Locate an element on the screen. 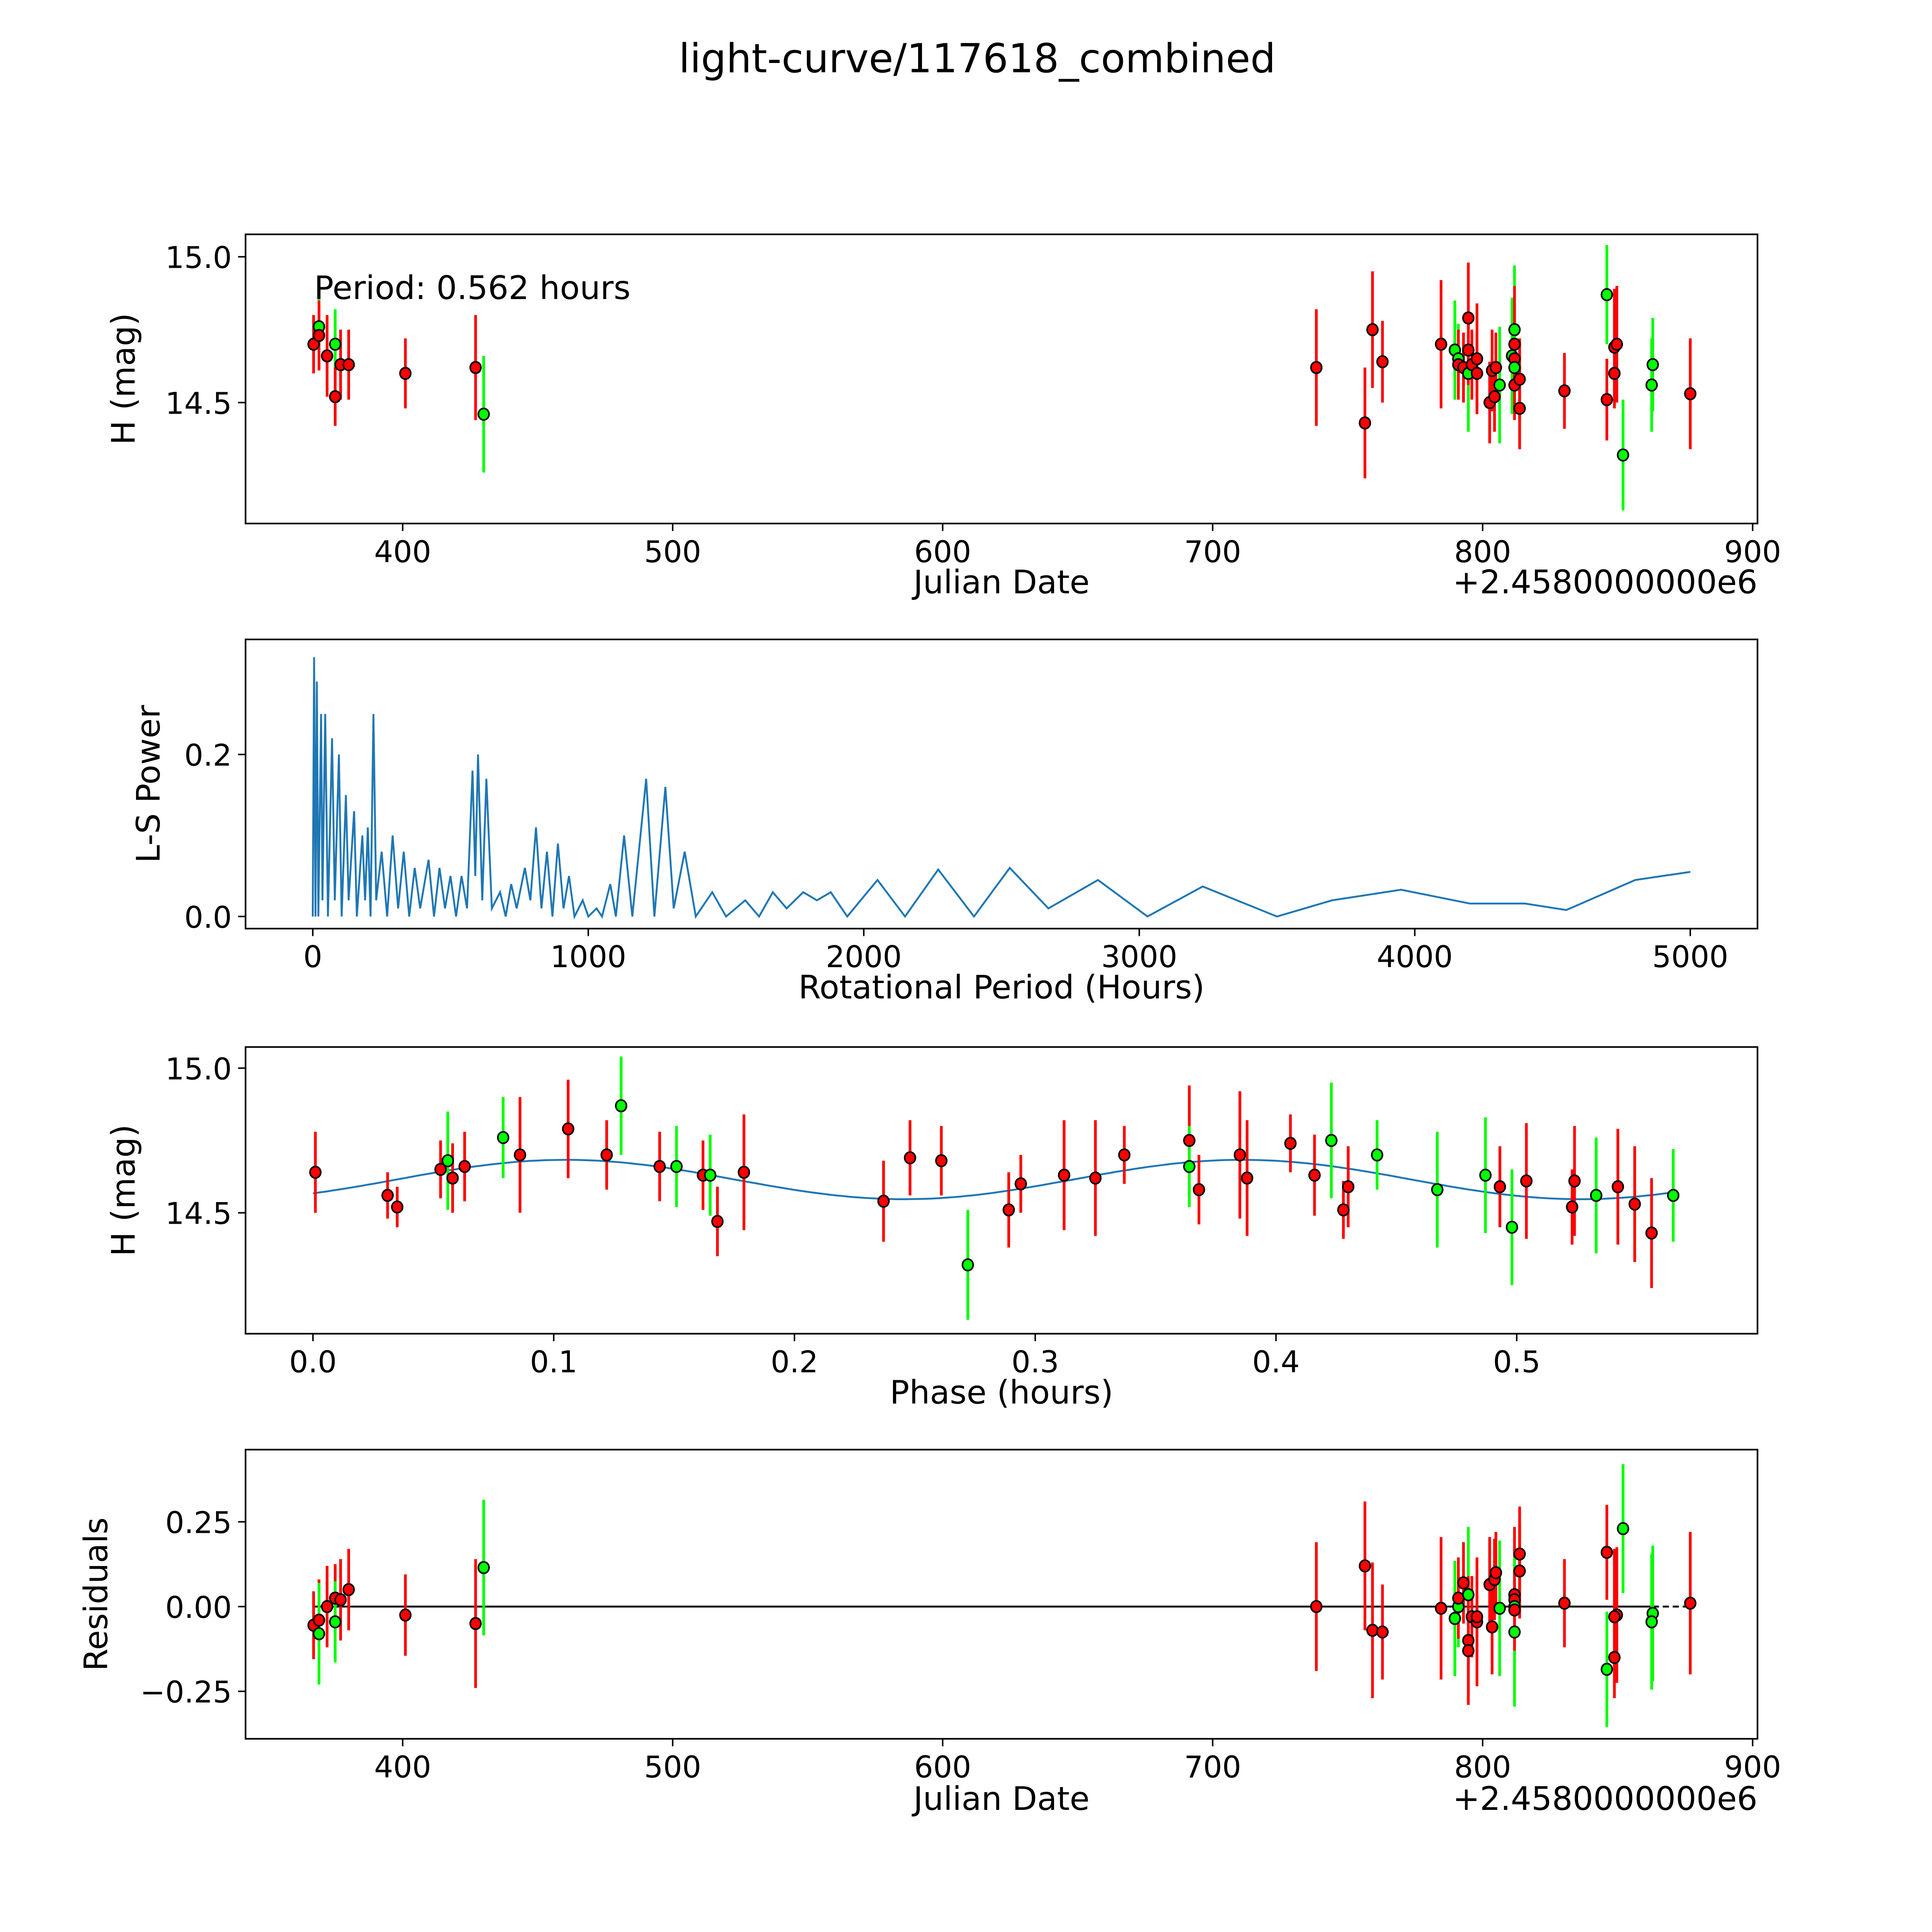 The width and height of the screenshot is (1932, 1932). fit-curve is located at coordinates (993, 1179).